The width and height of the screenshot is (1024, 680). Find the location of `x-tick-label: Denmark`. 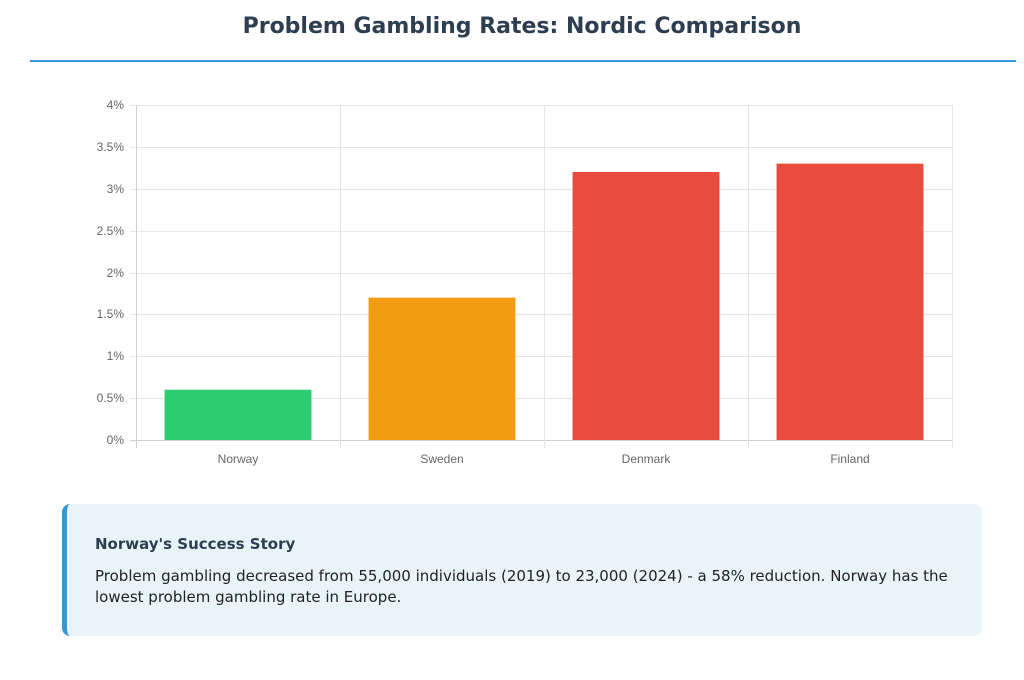

x-tick-label: Denmark is located at coordinates (646, 459).